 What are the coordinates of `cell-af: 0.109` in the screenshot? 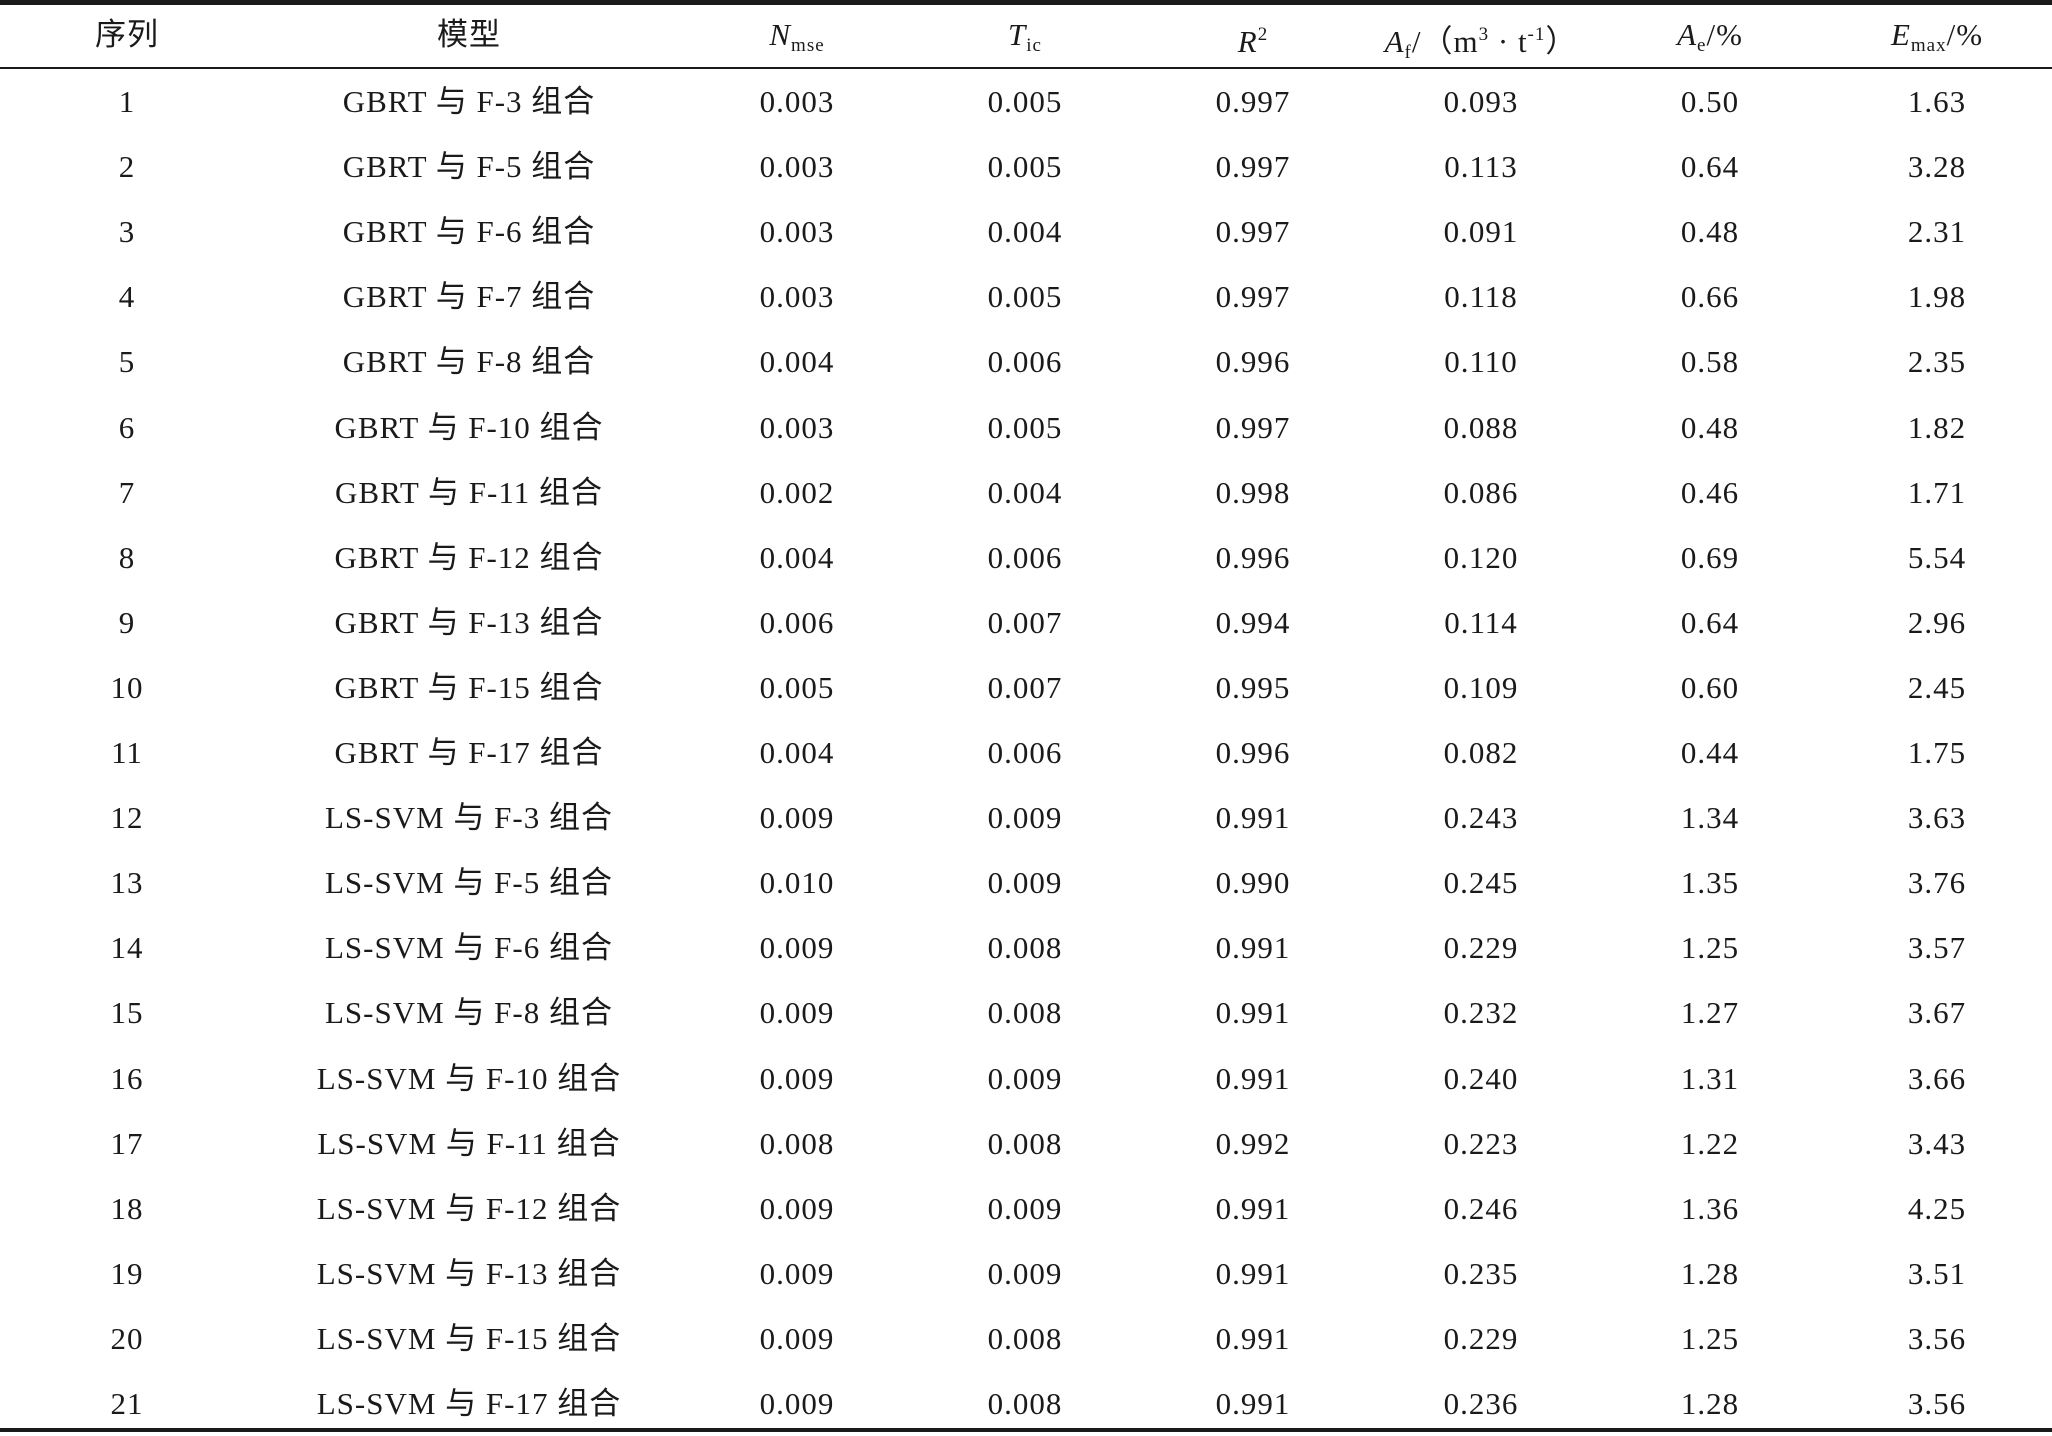 It's located at (1481, 687).